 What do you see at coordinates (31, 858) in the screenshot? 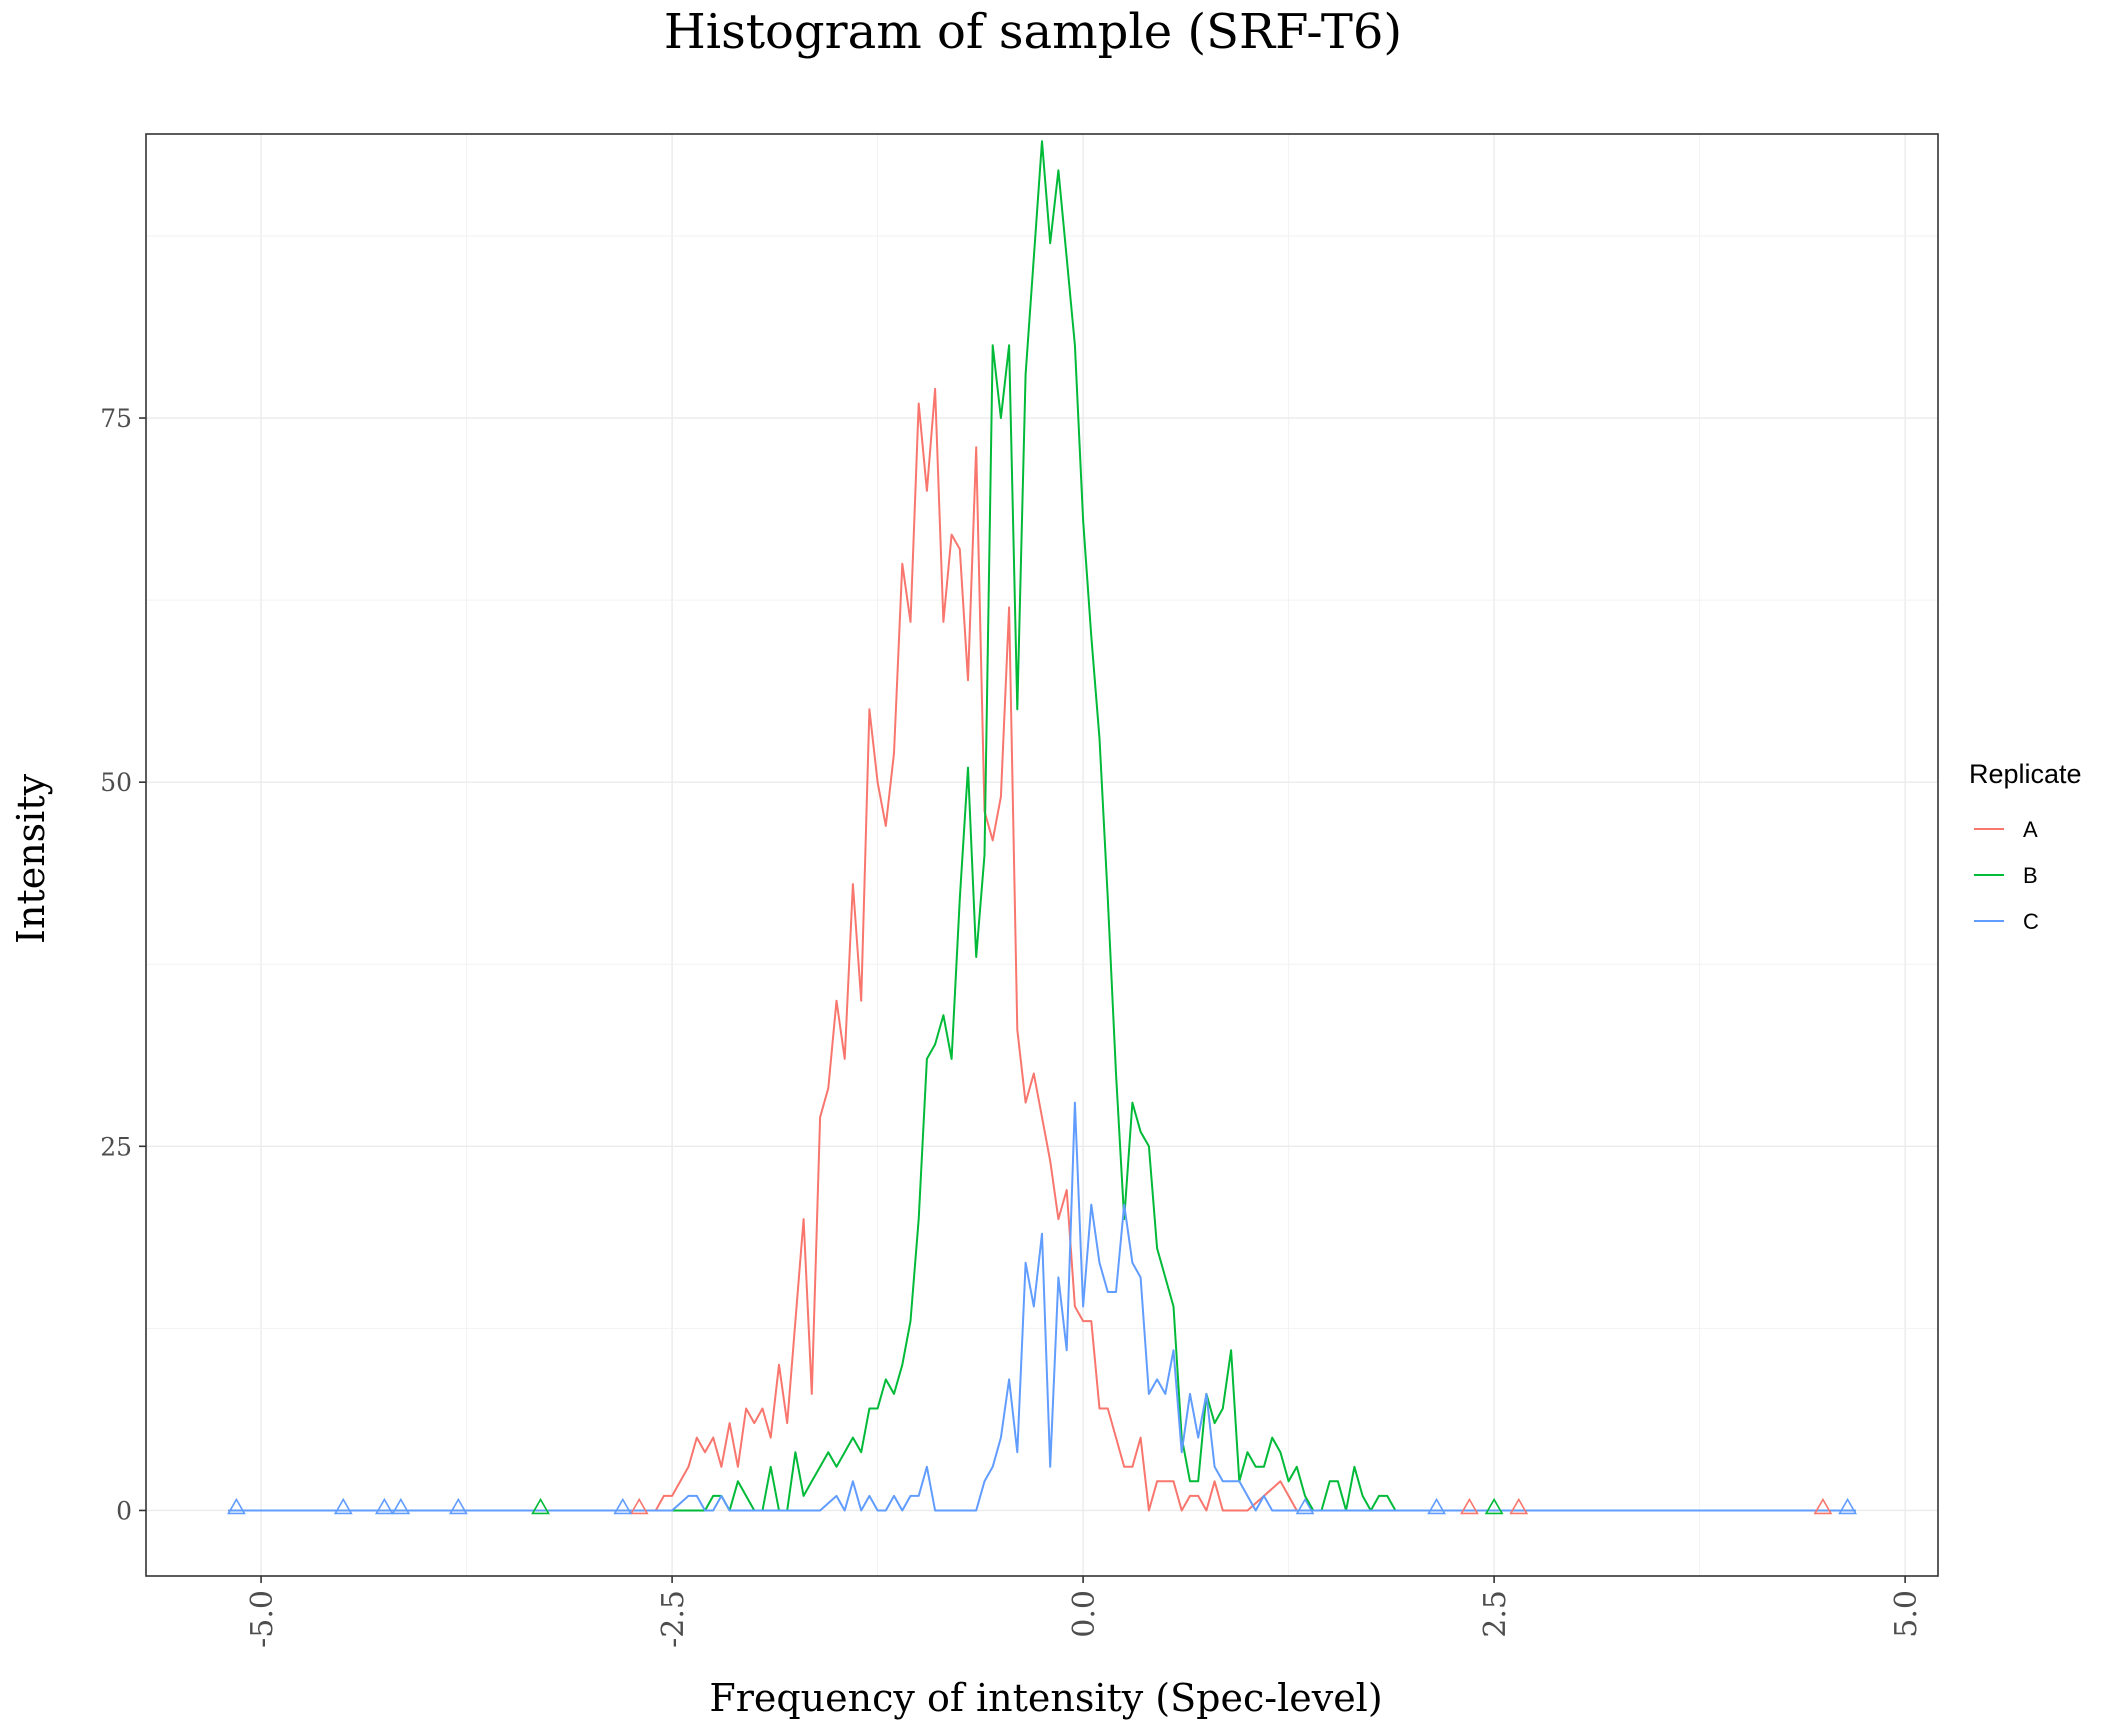
I see `y-axis-title: Intensity` at bounding box center [31, 858].